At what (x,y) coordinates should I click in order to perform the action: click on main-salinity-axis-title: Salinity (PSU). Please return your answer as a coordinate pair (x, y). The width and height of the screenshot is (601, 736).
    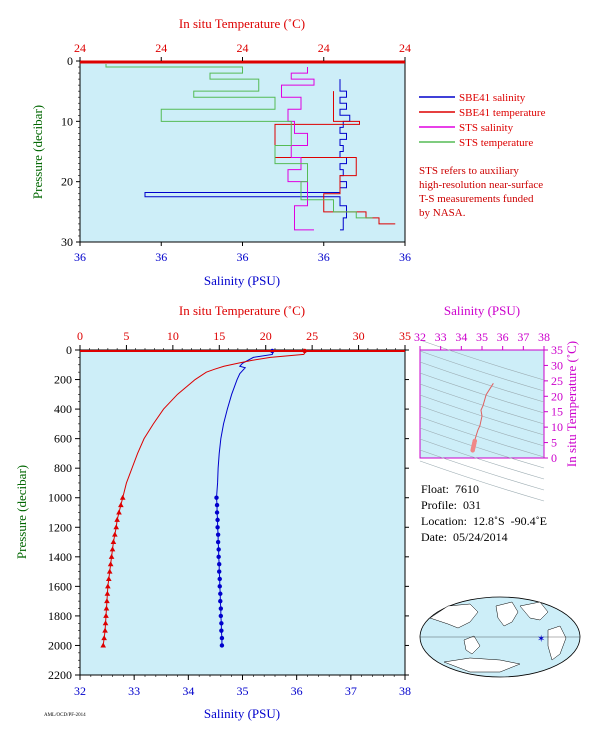
    Looking at the image, I should click on (242, 713).